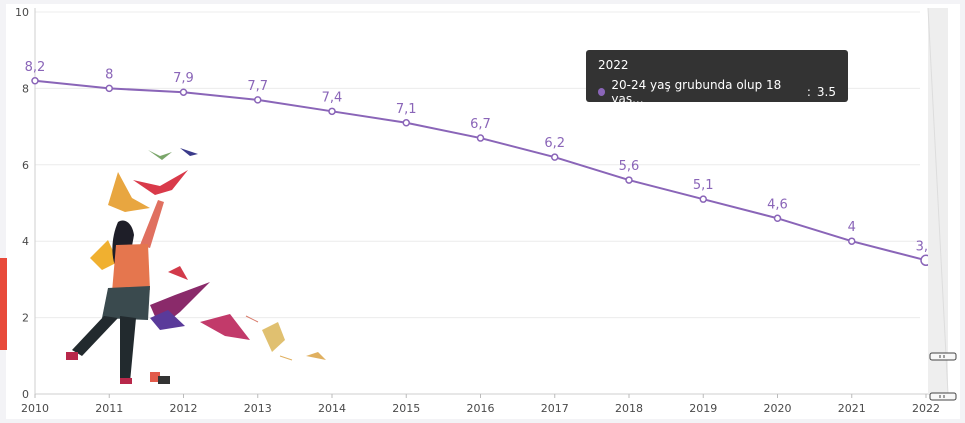  What do you see at coordinates (826, 92) in the screenshot?
I see `tooltip-value: 3.5` at bounding box center [826, 92].